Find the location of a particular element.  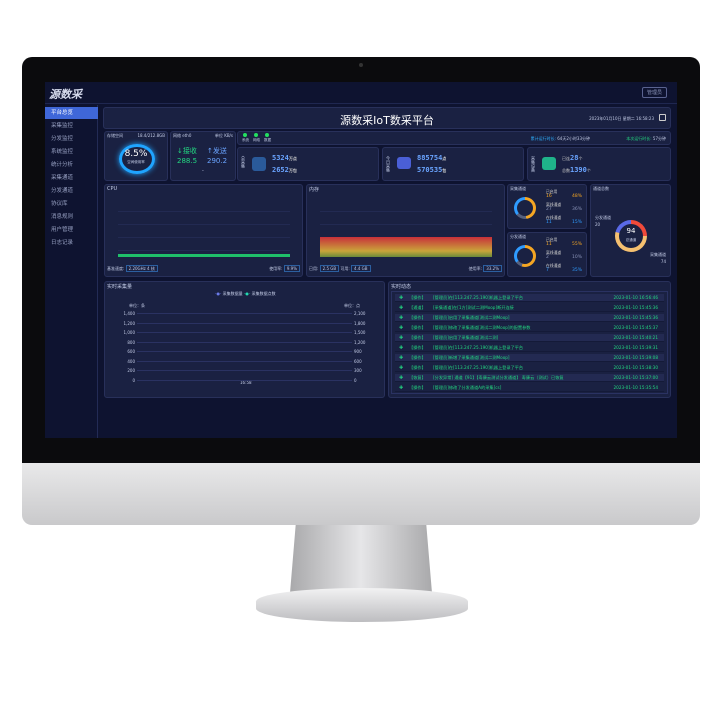

receive-value: 288.5 is located at coordinates (187, 161).